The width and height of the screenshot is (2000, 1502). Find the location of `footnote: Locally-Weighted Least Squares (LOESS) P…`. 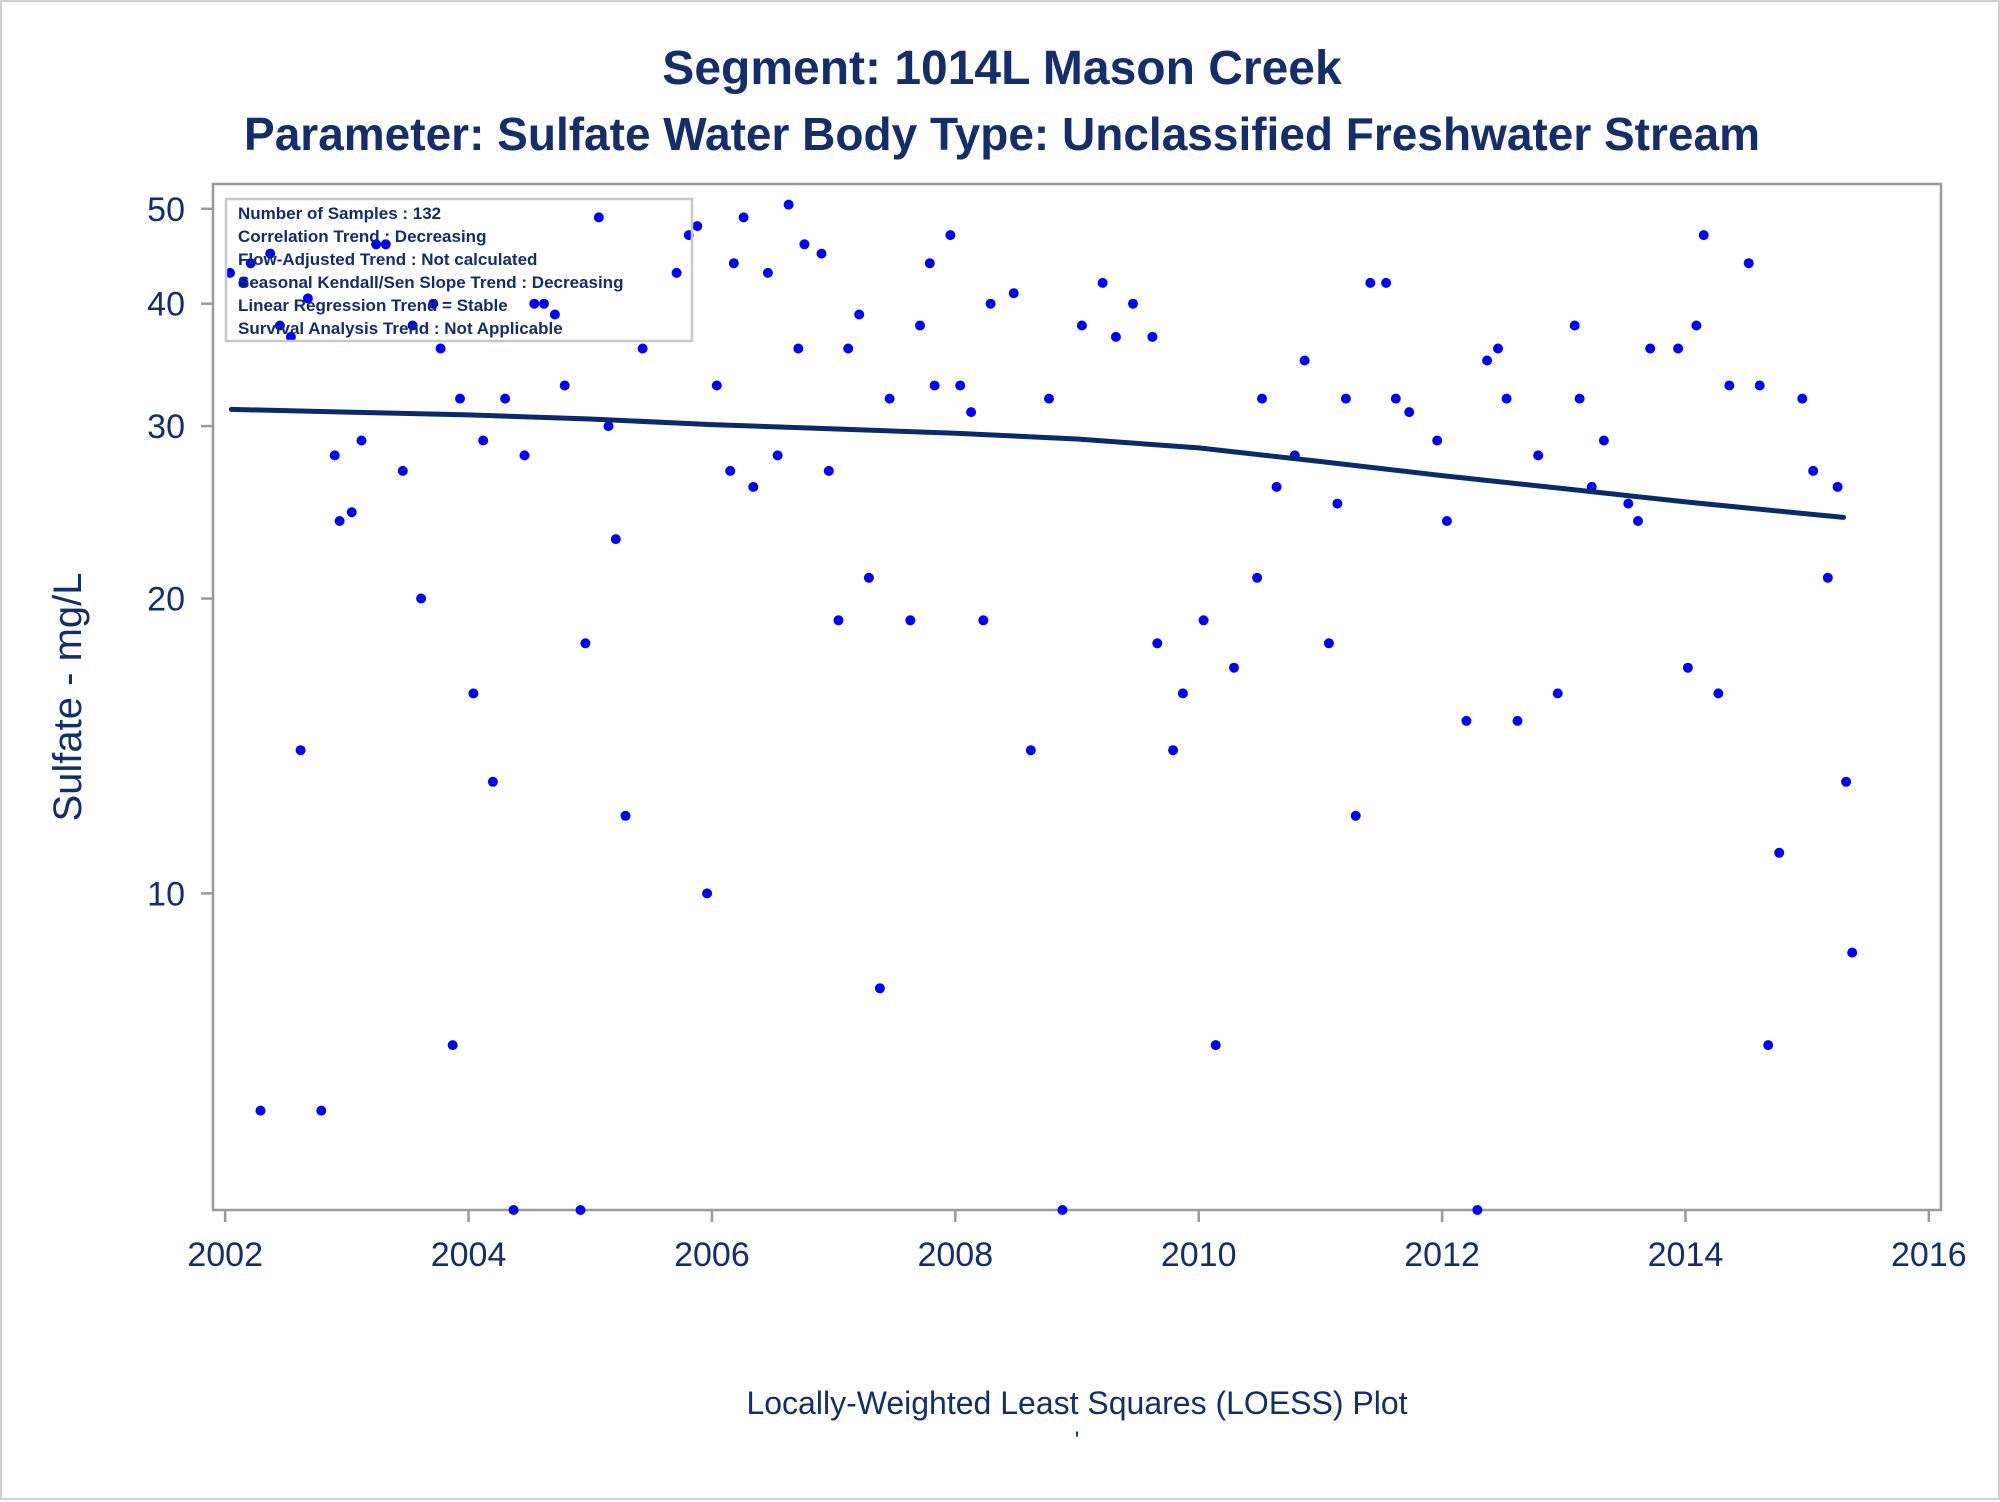

footnote: Locally-Weighted Least Squares (LOESS) P… is located at coordinates (1076, 1403).